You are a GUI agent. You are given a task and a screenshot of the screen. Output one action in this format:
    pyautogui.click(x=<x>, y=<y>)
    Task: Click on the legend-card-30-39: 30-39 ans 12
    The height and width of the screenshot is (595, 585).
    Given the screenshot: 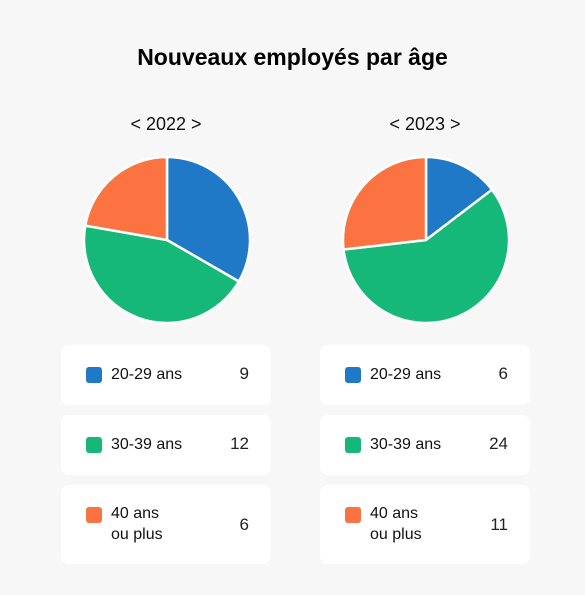 What is the action you would take?
    pyautogui.click(x=166, y=445)
    